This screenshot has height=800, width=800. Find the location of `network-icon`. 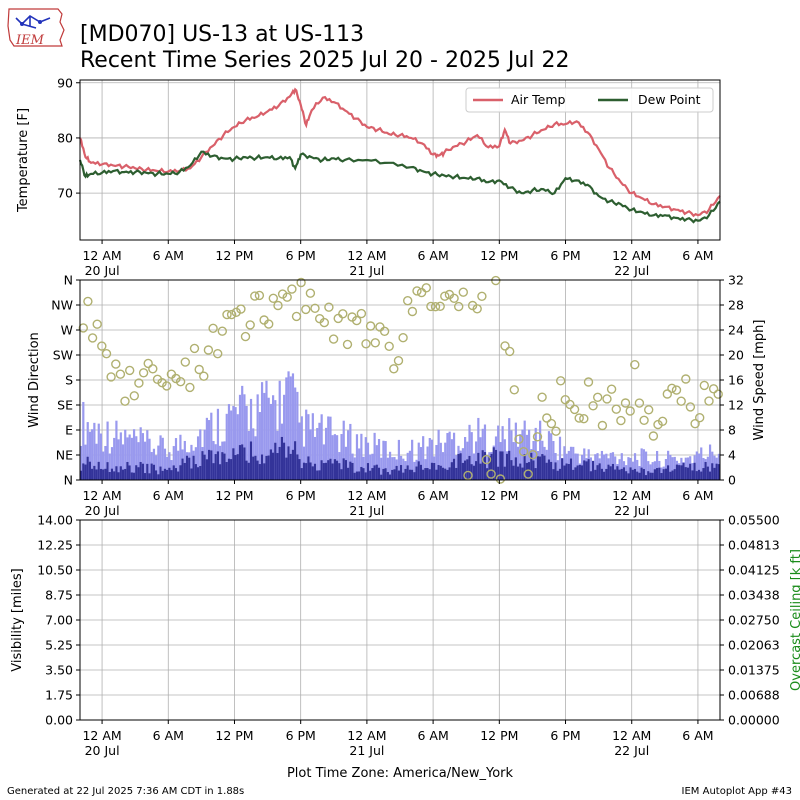

network-icon is located at coordinates (33, 21).